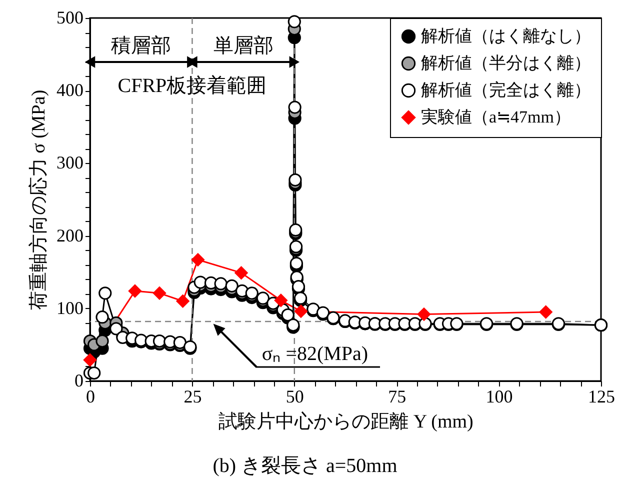 The height and width of the screenshot is (482, 624). I want to click on x-tick-label: 25, so click(193, 396).